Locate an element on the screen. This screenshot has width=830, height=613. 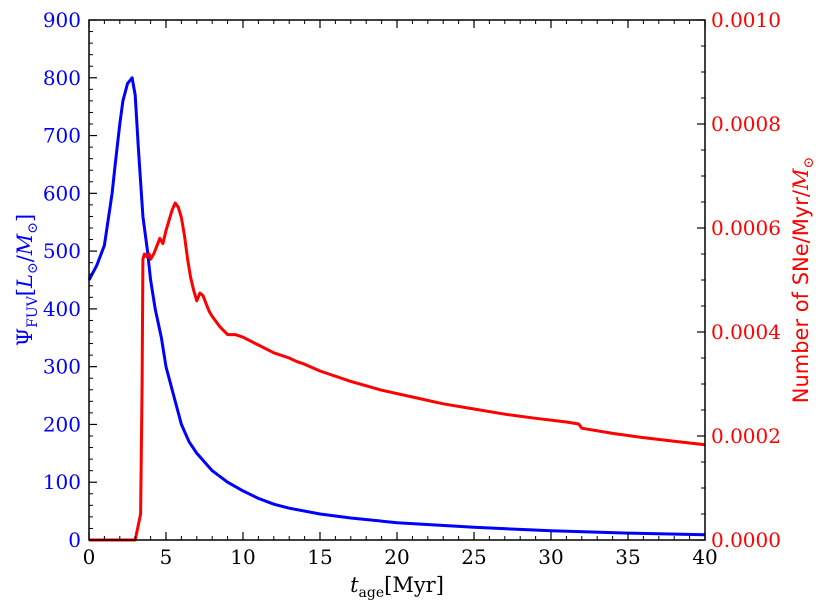
x-tick-label: 25 is located at coordinates (473, 557).